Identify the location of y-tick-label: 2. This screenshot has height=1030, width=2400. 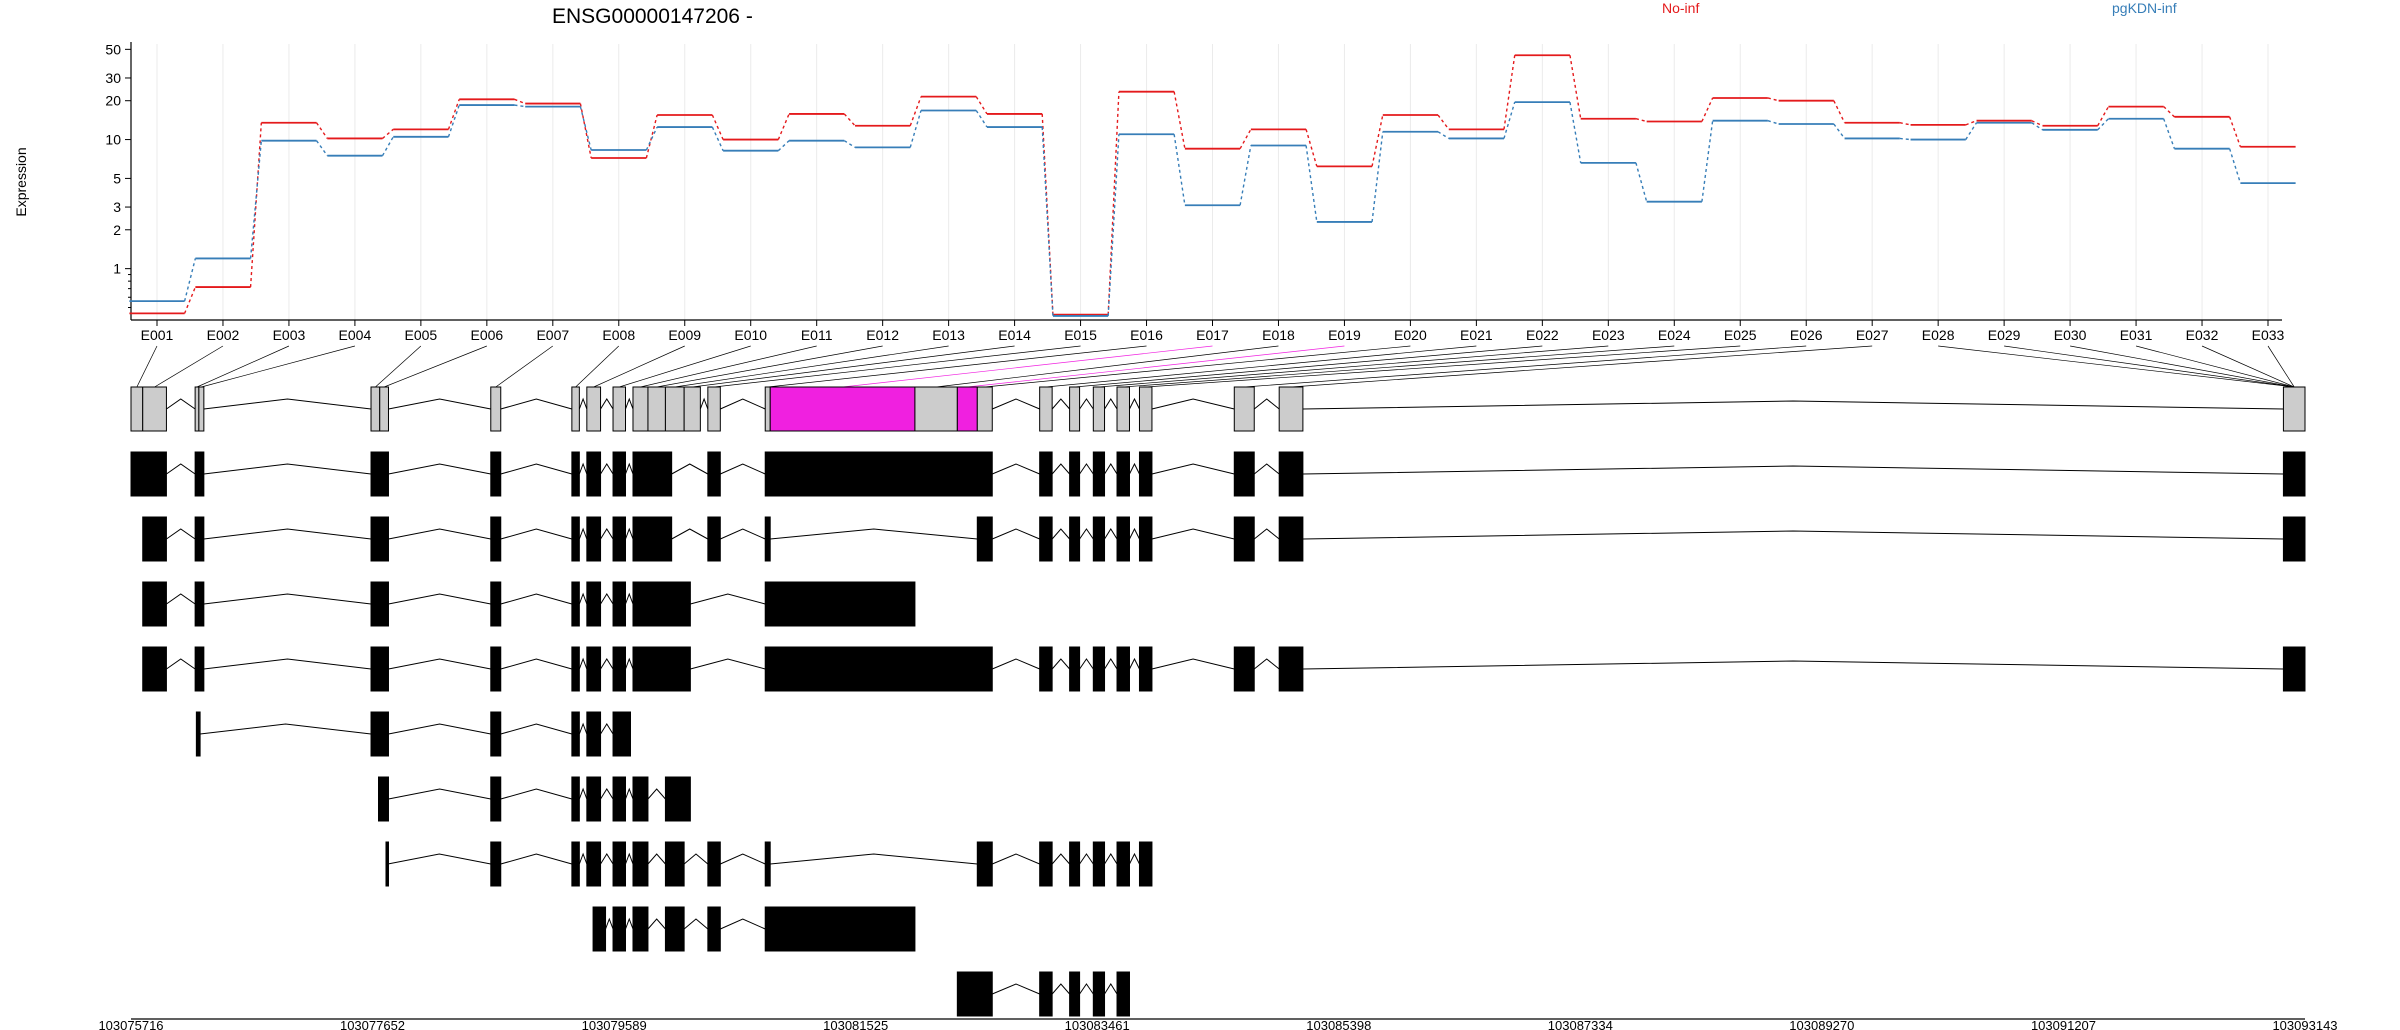
(117, 230).